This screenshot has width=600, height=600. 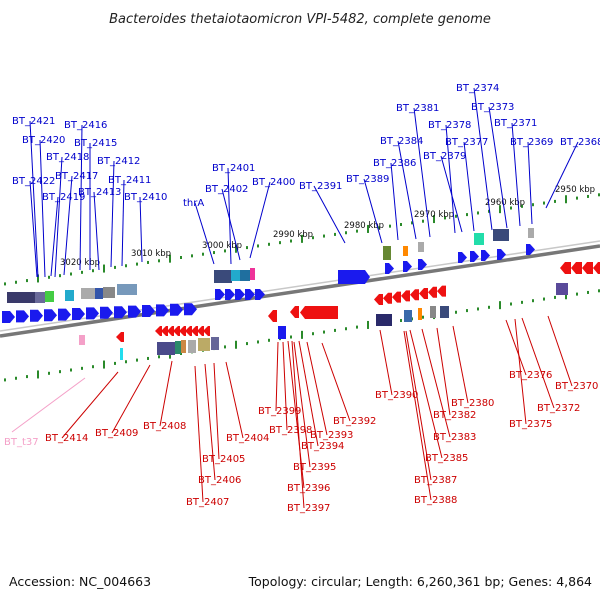 What do you see at coordinates (454, 415) in the screenshot?
I see `reverse-gene-label: BT_2382` at bounding box center [454, 415].